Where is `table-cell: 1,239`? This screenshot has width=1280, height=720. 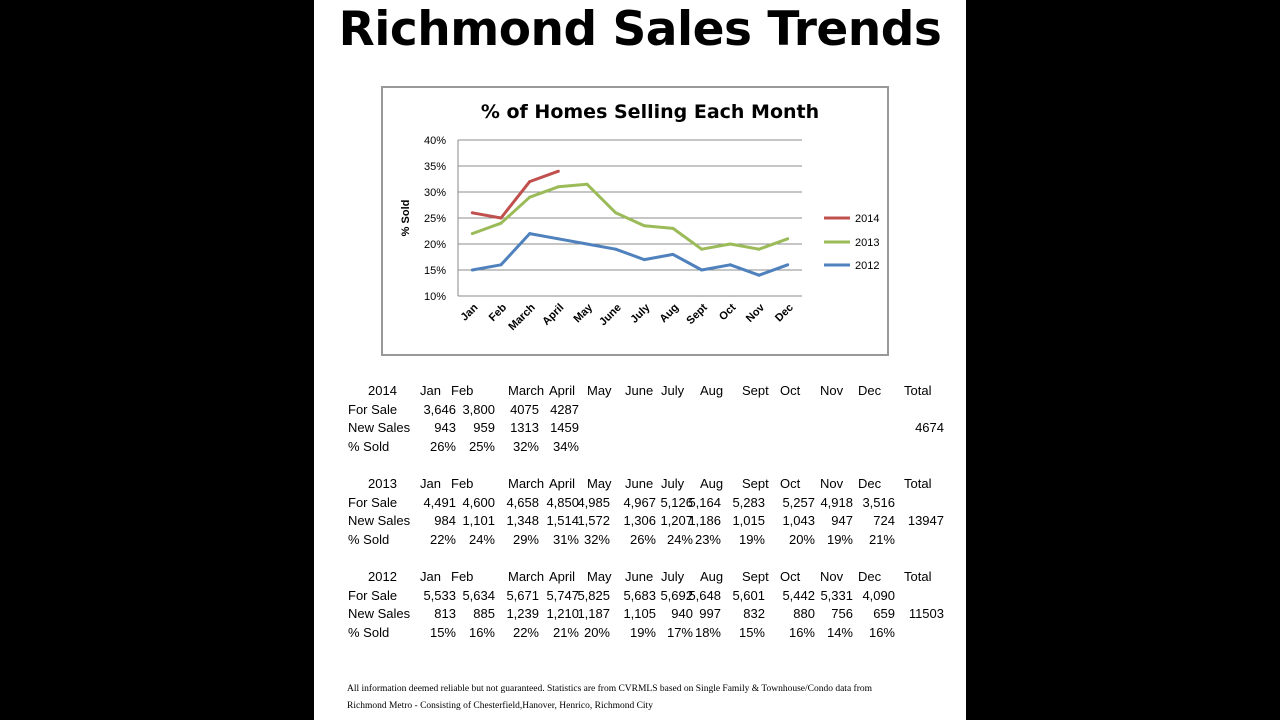 table-cell: 1,239 is located at coordinates (522, 614).